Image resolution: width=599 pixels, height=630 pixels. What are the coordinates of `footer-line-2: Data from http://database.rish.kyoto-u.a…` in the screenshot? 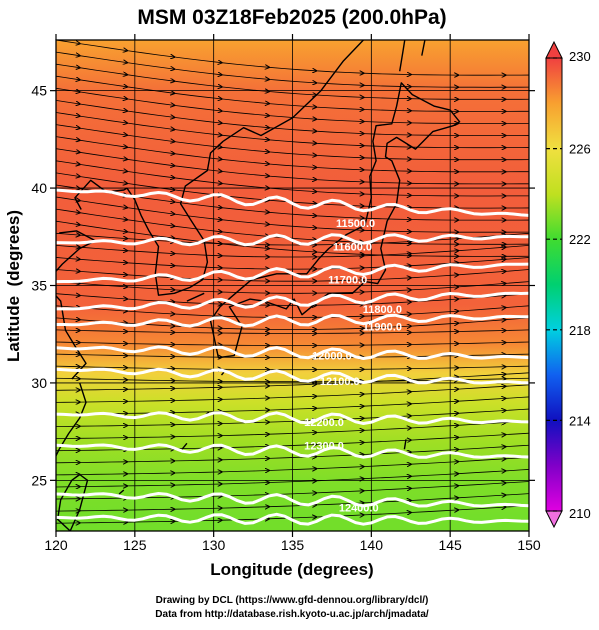 It's located at (292, 614).